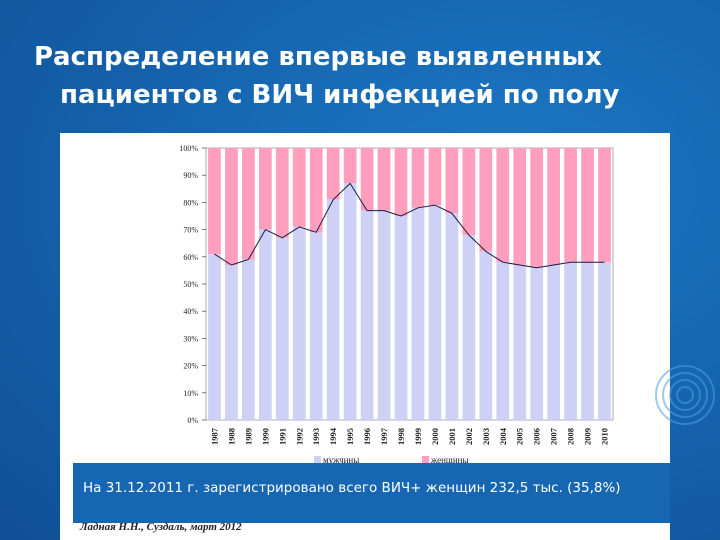 Image resolution: width=720 pixels, height=540 pixels. What do you see at coordinates (384, 436) in the screenshot?
I see `x-tick-label: 1997` at bounding box center [384, 436].